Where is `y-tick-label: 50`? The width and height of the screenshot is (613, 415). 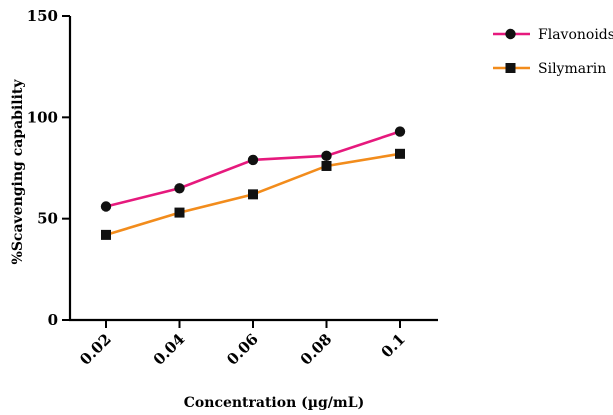
y-tick-label: 50 is located at coordinates (47, 219).